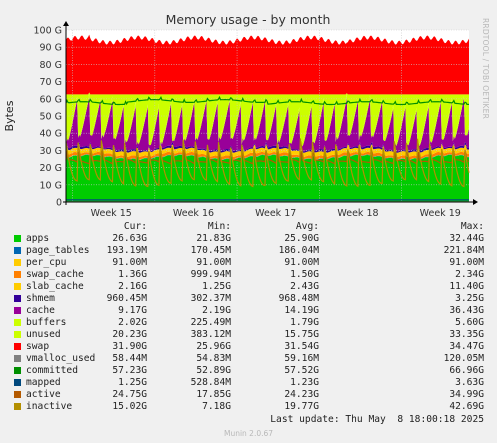  I want to click on legend-min-value: 17.85G, so click(213, 394).